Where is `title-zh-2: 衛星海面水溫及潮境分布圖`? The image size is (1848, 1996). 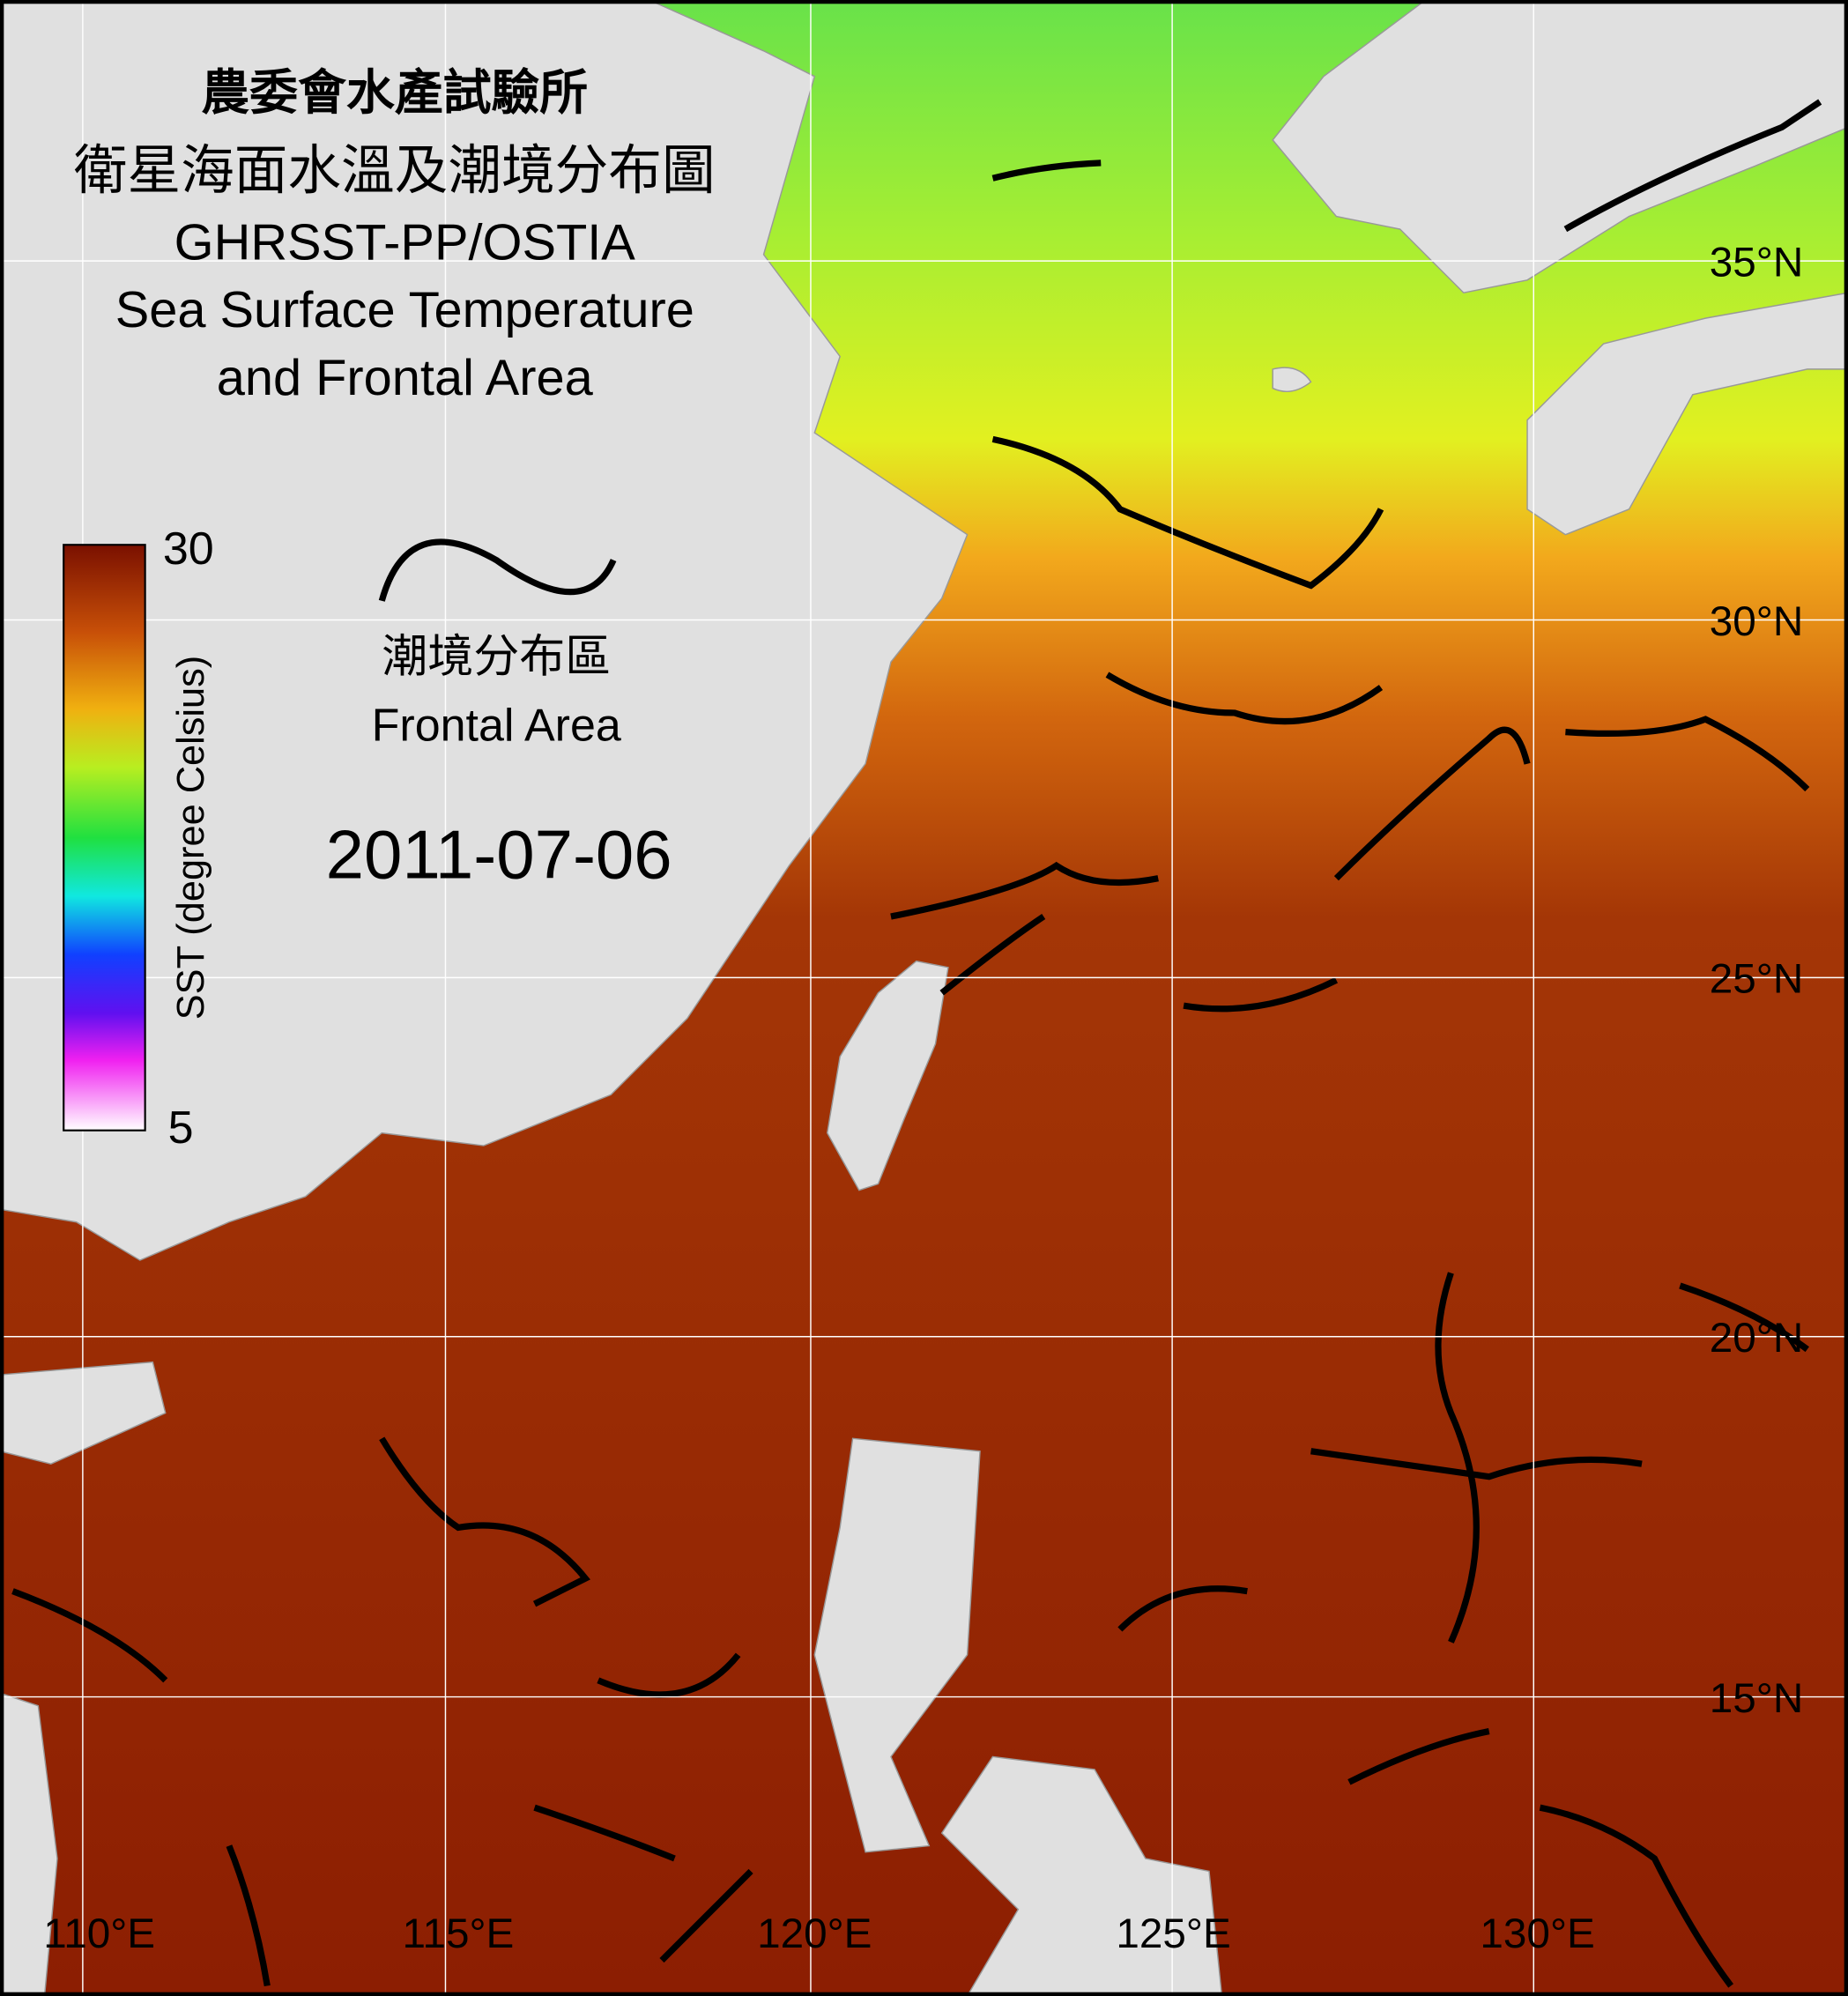 title-zh-2: 衛星海面水溫及潮境分布圖 is located at coordinates (395, 170).